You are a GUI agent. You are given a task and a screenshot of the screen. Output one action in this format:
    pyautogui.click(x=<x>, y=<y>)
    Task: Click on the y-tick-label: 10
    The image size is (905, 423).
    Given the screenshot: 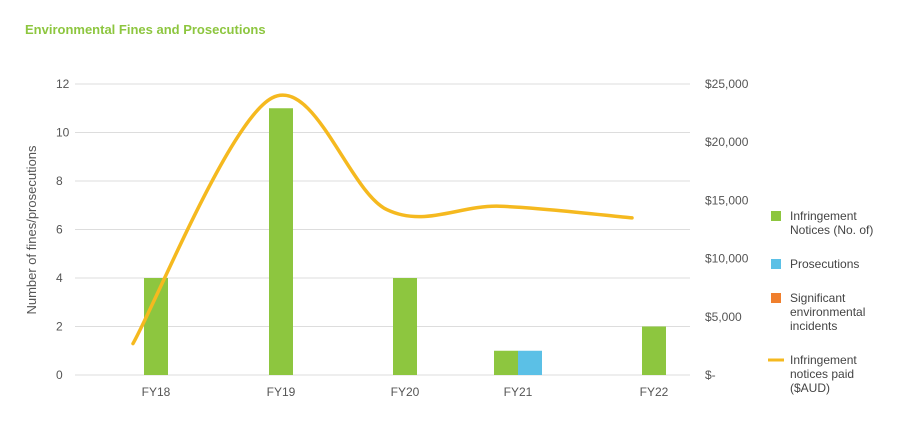 What is the action you would take?
    pyautogui.click(x=63, y=133)
    